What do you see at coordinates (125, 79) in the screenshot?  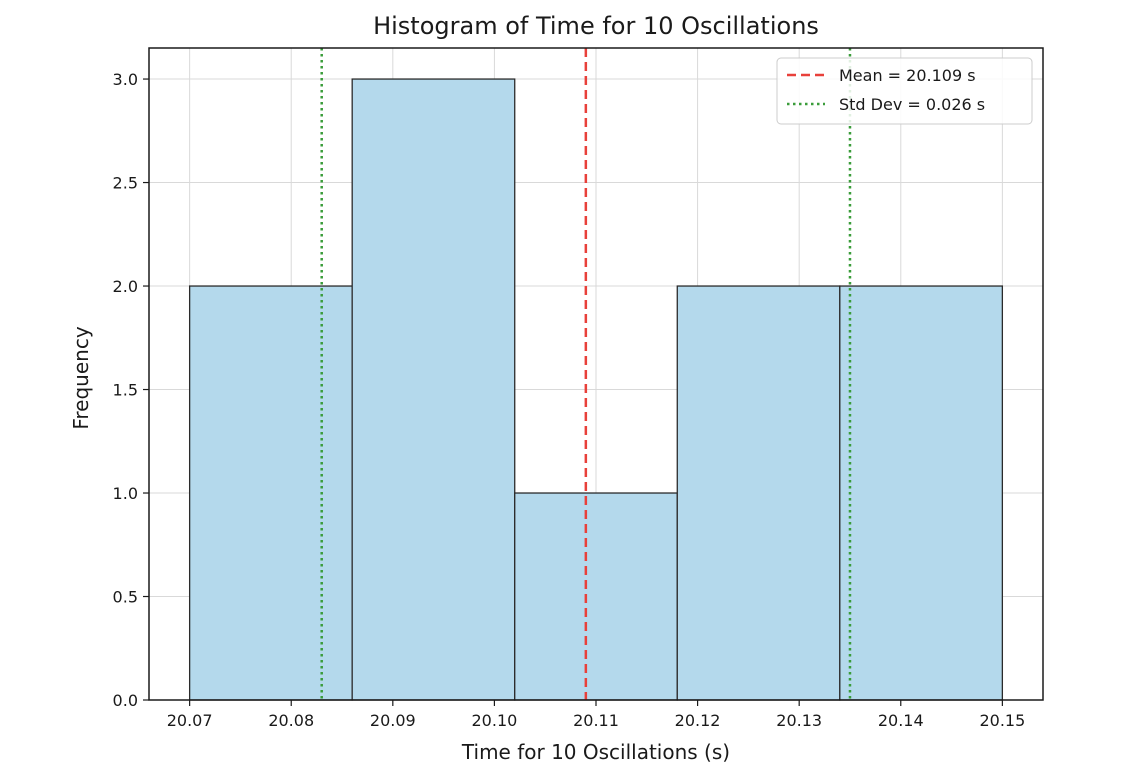 I see `y-tick-label-6: 3.0` at bounding box center [125, 79].